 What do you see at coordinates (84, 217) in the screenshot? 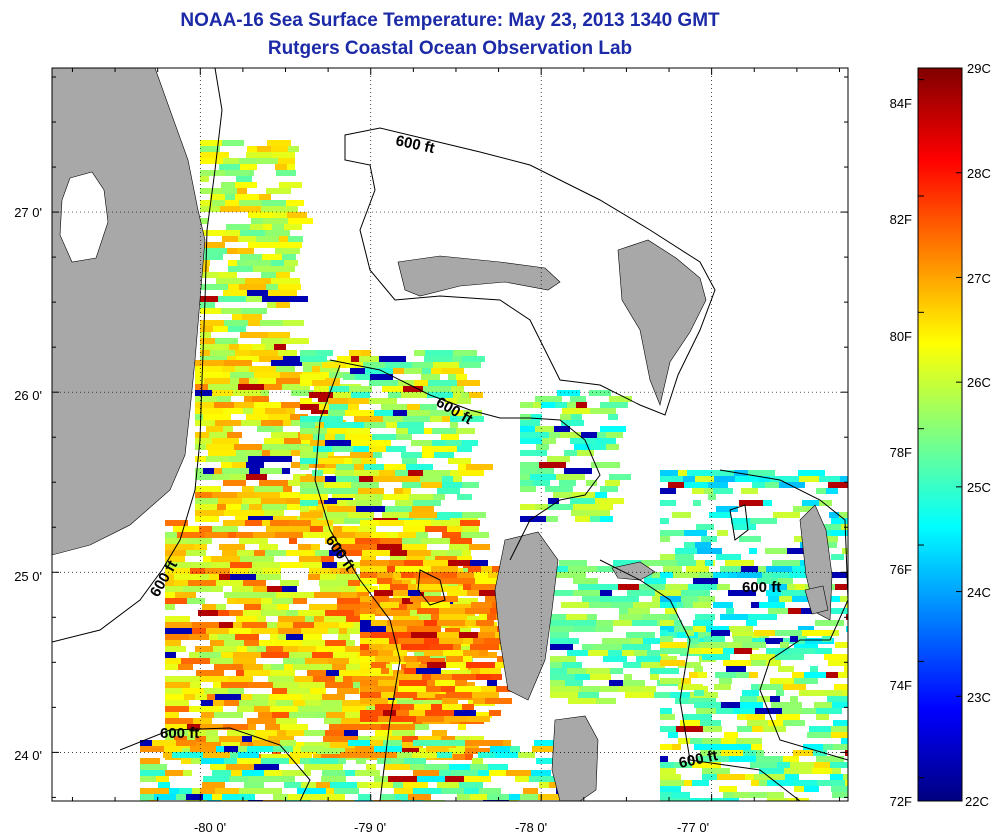
I see `lake-okeechobee` at bounding box center [84, 217].